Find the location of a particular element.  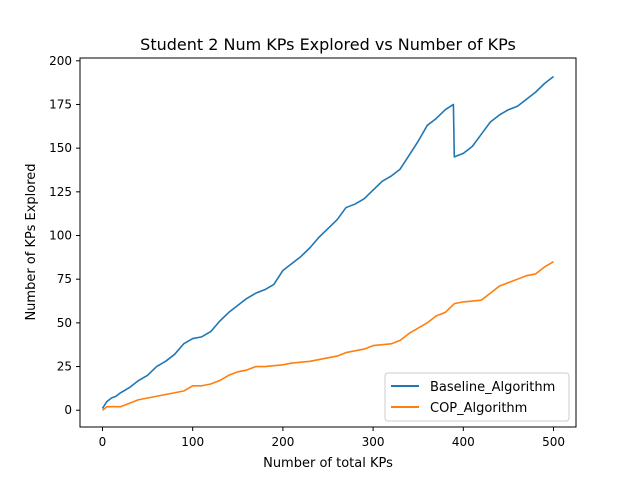

y-tick-label: 75 is located at coordinates (64, 279).